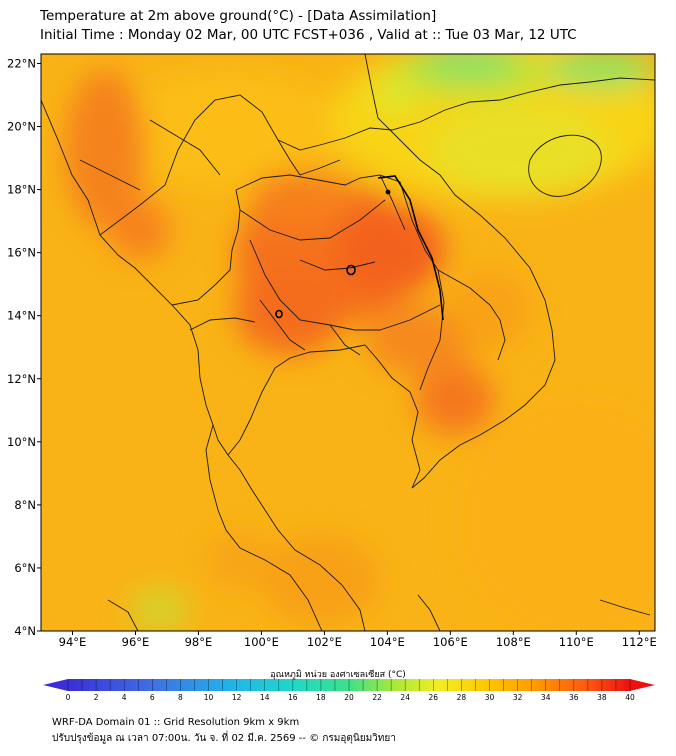 The height and width of the screenshot is (756, 676). What do you see at coordinates (387, 642) in the screenshot?
I see `lon-tick-label: 104°E` at bounding box center [387, 642].